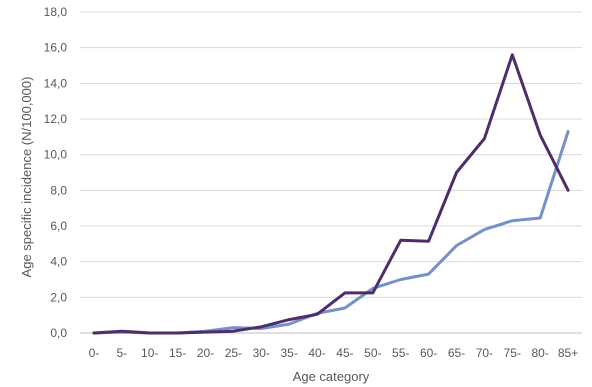 Image resolution: width=592 pixels, height=387 pixels. What do you see at coordinates (261, 353) in the screenshot?
I see `x-tick-label: 30-` at bounding box center [261, 353].